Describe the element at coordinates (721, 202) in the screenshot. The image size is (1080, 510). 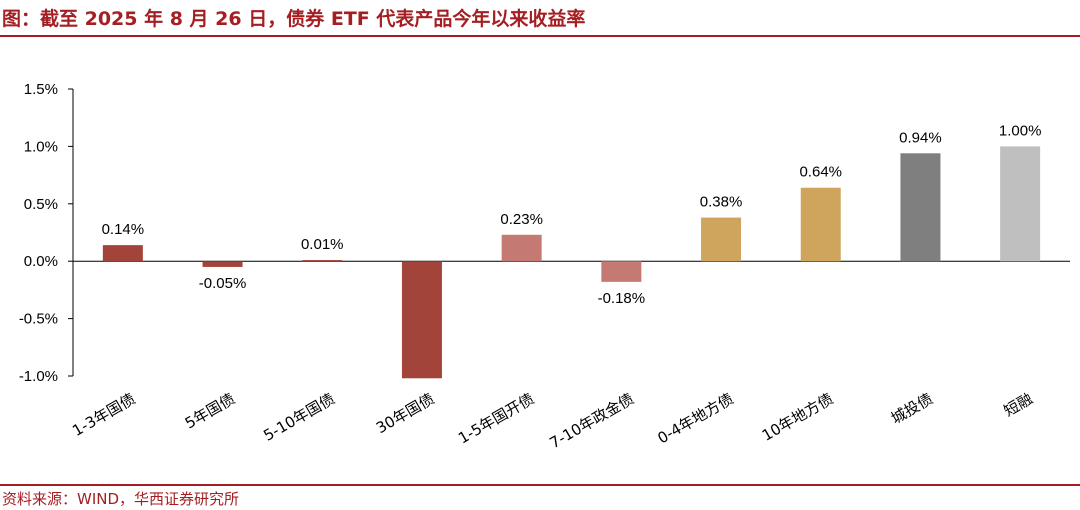
I see `data-label: 0.38%` at that location.